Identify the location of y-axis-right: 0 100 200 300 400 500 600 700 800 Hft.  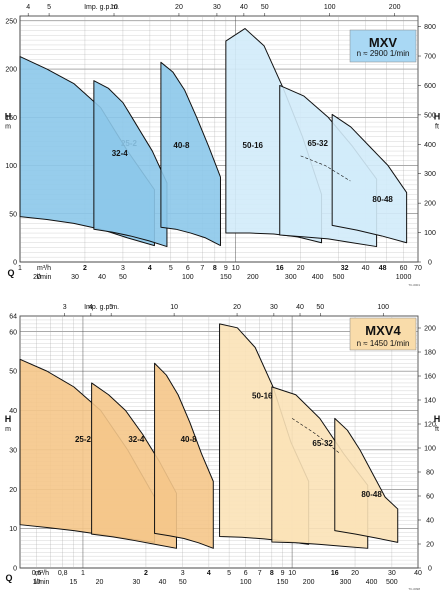
(429, 145).